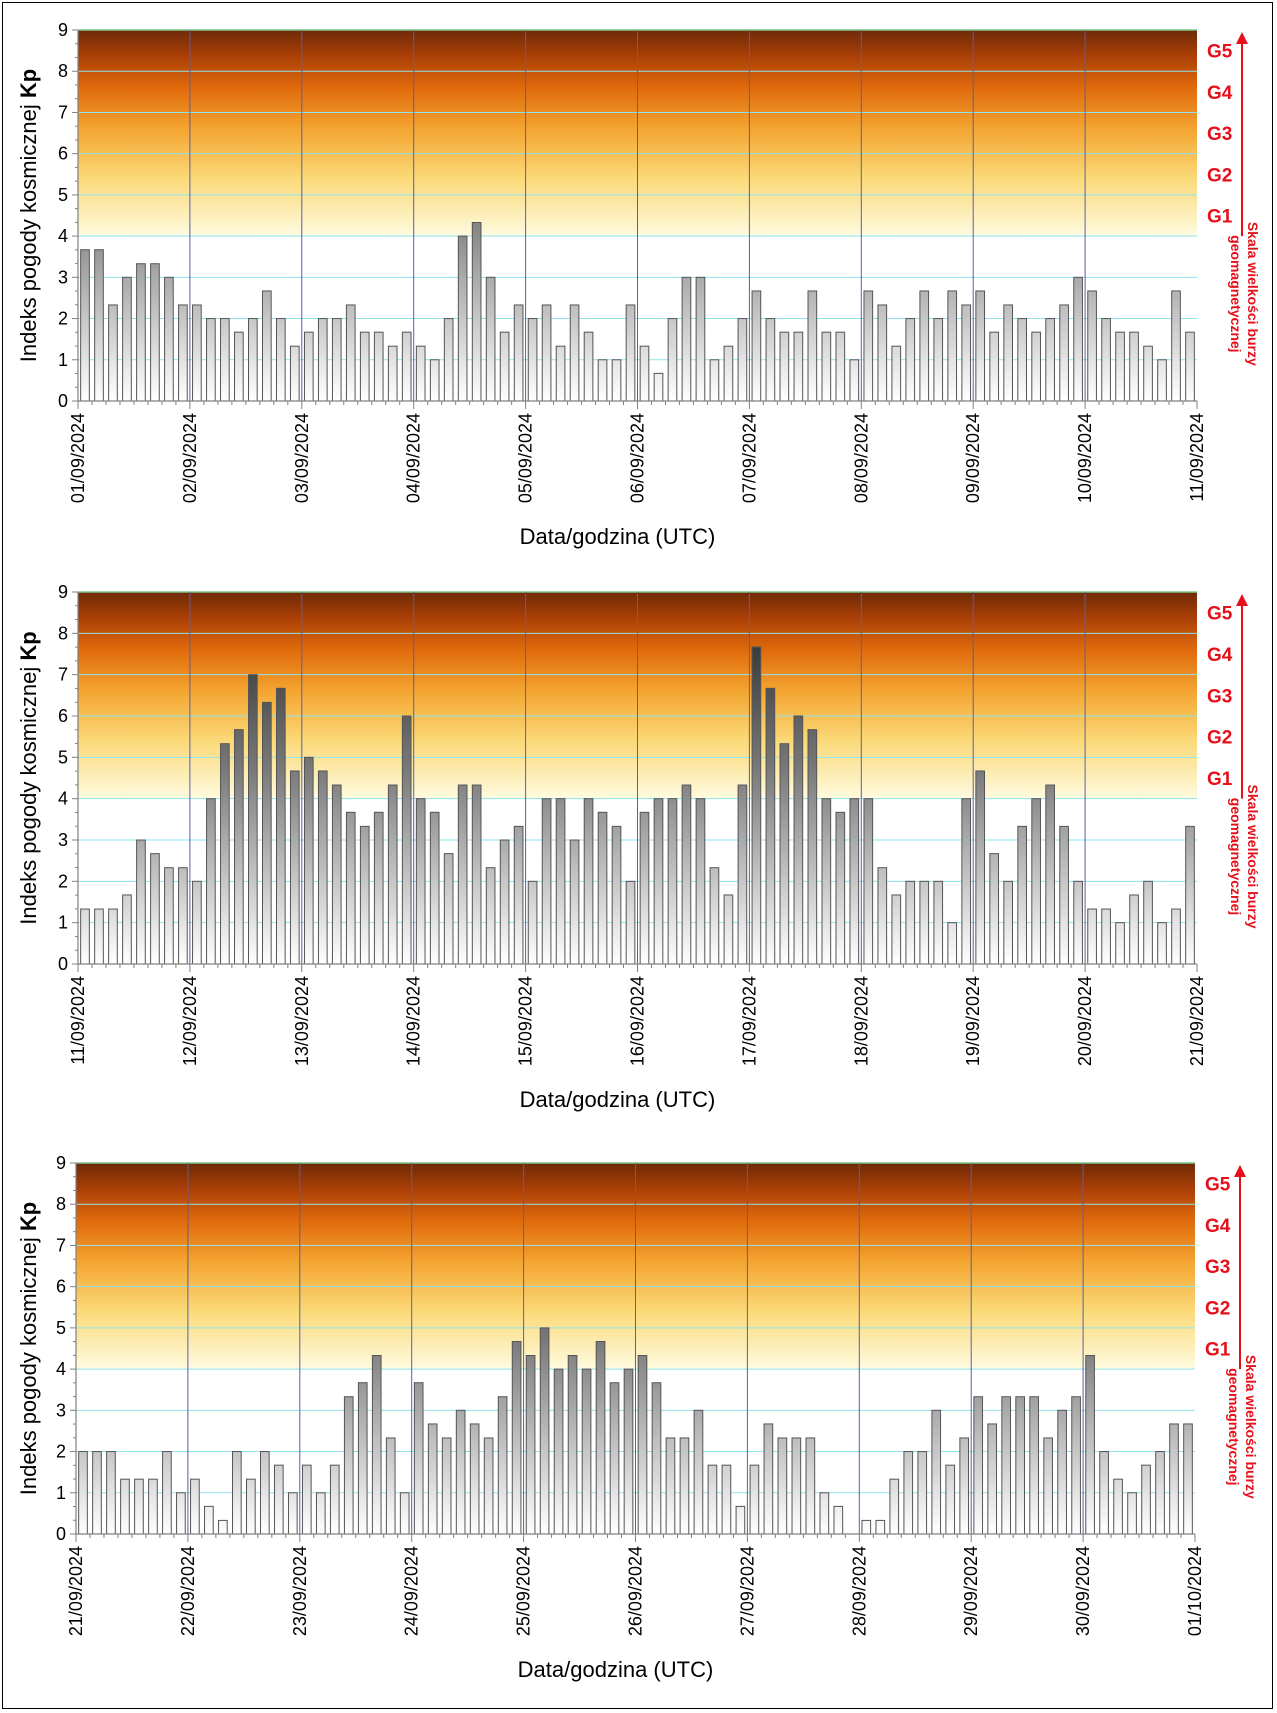  What do you see at coordinates (1220, 217) in the screenshot?
I see `storm-level-label: G1` at bounding box center [1220, 217].